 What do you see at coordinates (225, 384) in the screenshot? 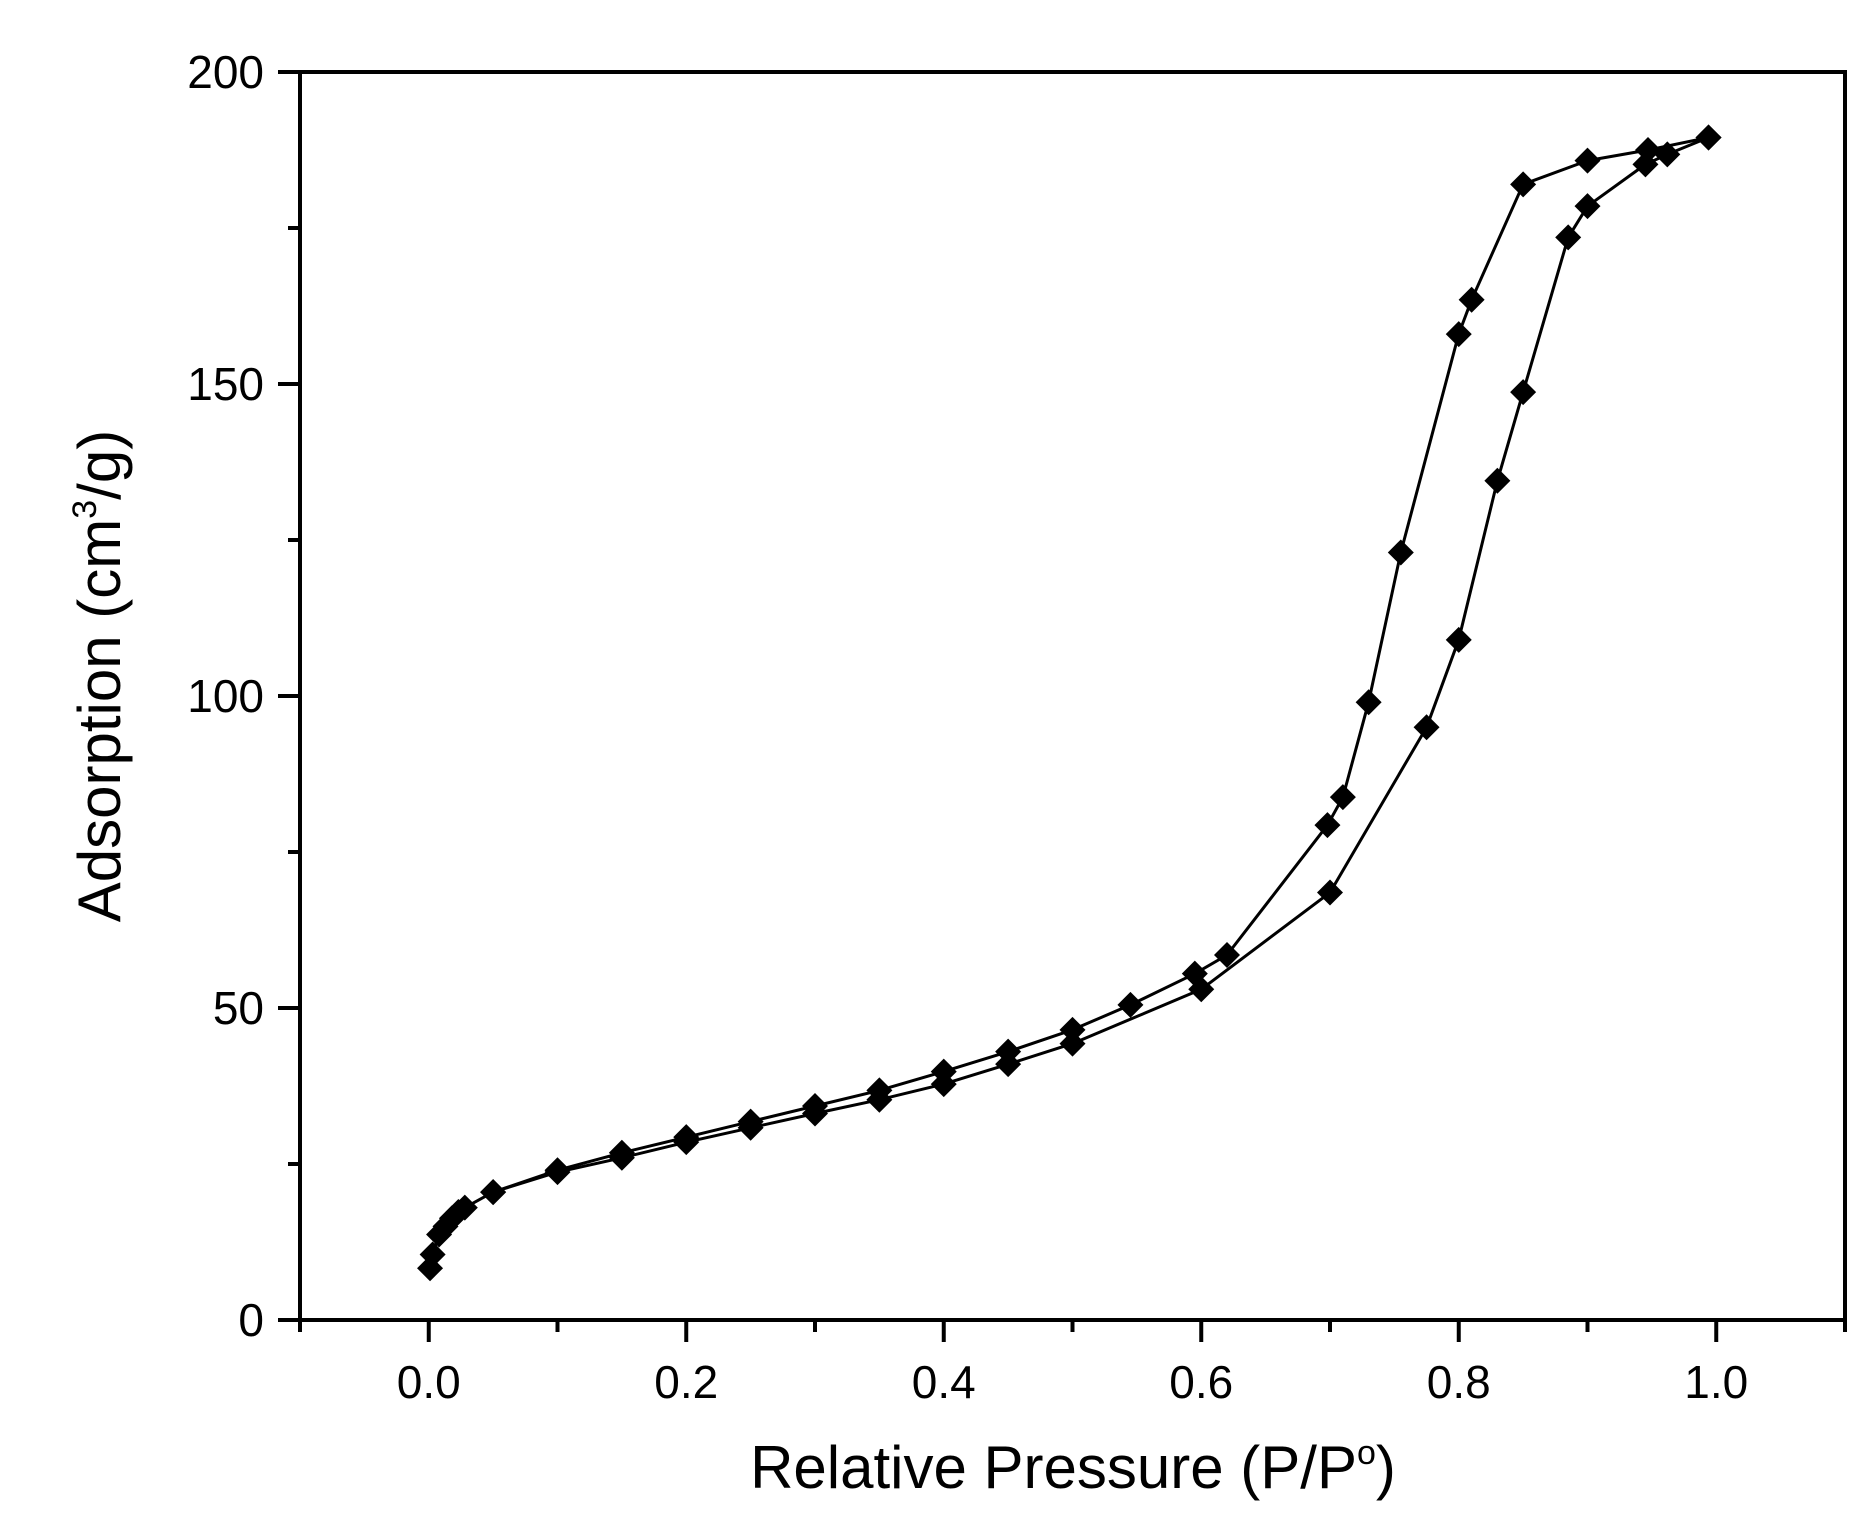
I see `y-tick-label: 150` at bounding box center [225, 384].